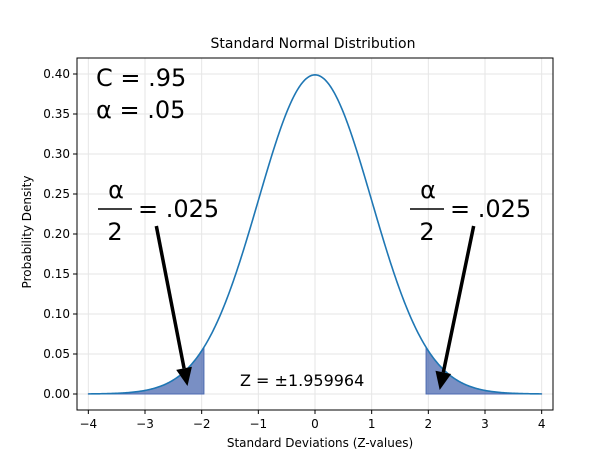 The image size is (614, 461). I want to click on x-tick-label: −4, so click(88, 424).